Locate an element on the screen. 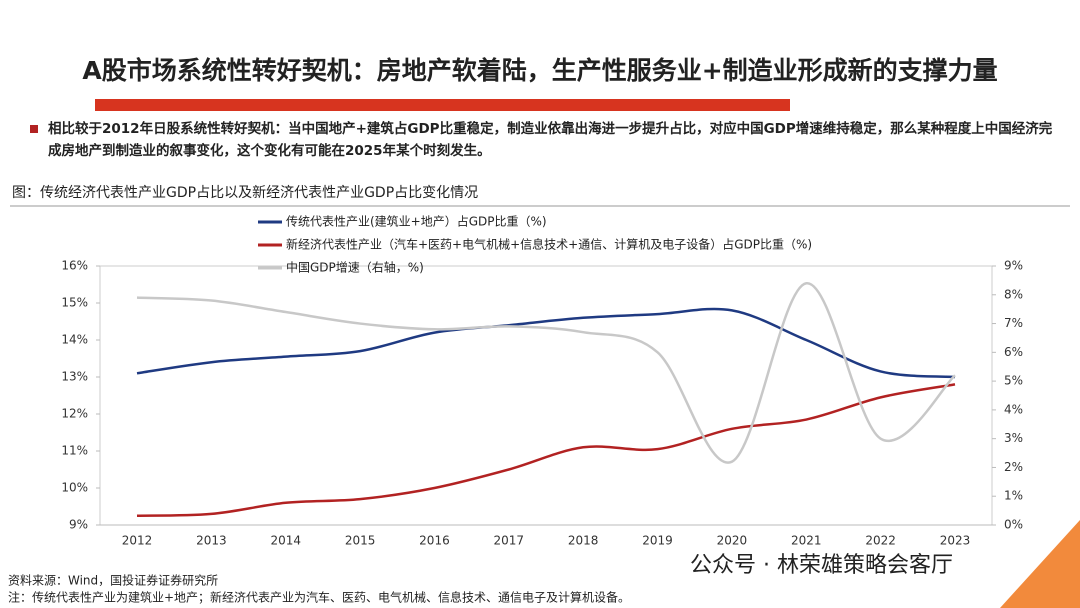 The image size is (1080, 608). x-tick-label: 2019 is located at coordinates (657, 541).